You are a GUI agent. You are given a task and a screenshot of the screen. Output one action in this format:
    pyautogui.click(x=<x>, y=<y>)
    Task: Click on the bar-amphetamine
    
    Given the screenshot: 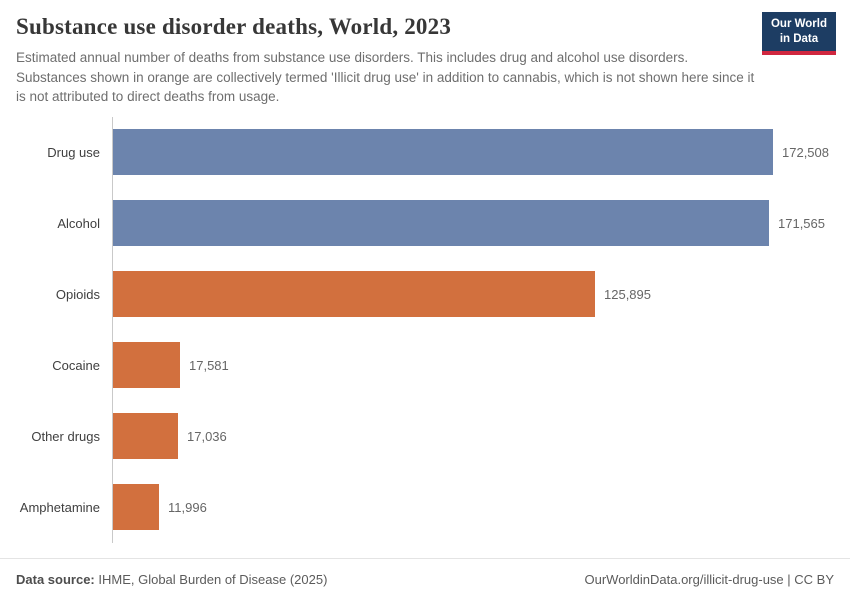 What is the action you would take?
    pyautogui.click(x=136, y=507)
    